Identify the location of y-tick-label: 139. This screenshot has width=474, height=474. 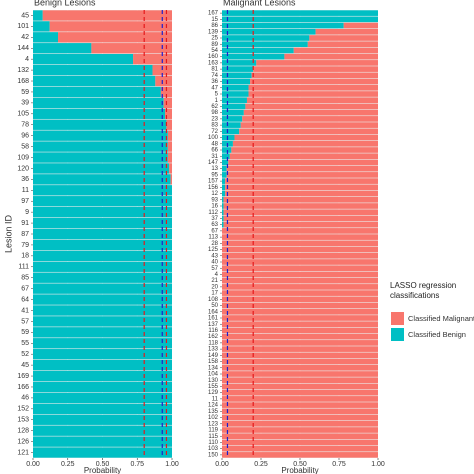
(213, 32).